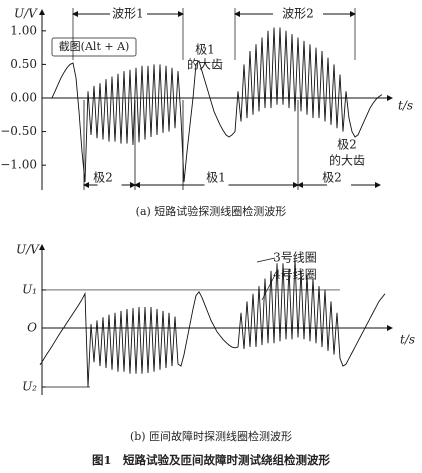 This screenshot has width=422, height=473. I want to click on annotation: 3号线圈, so click(295, 258).